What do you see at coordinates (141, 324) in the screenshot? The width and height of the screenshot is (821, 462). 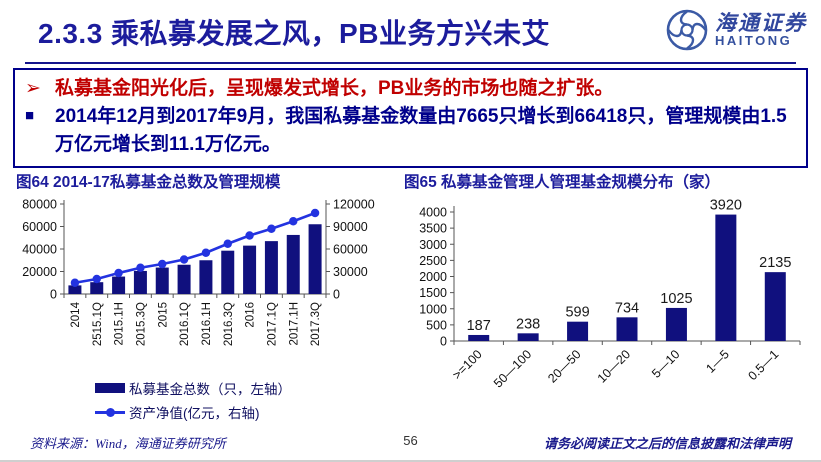 I see `x-axis-category-label: 2015.3Q` at bounding box center [141, 324].